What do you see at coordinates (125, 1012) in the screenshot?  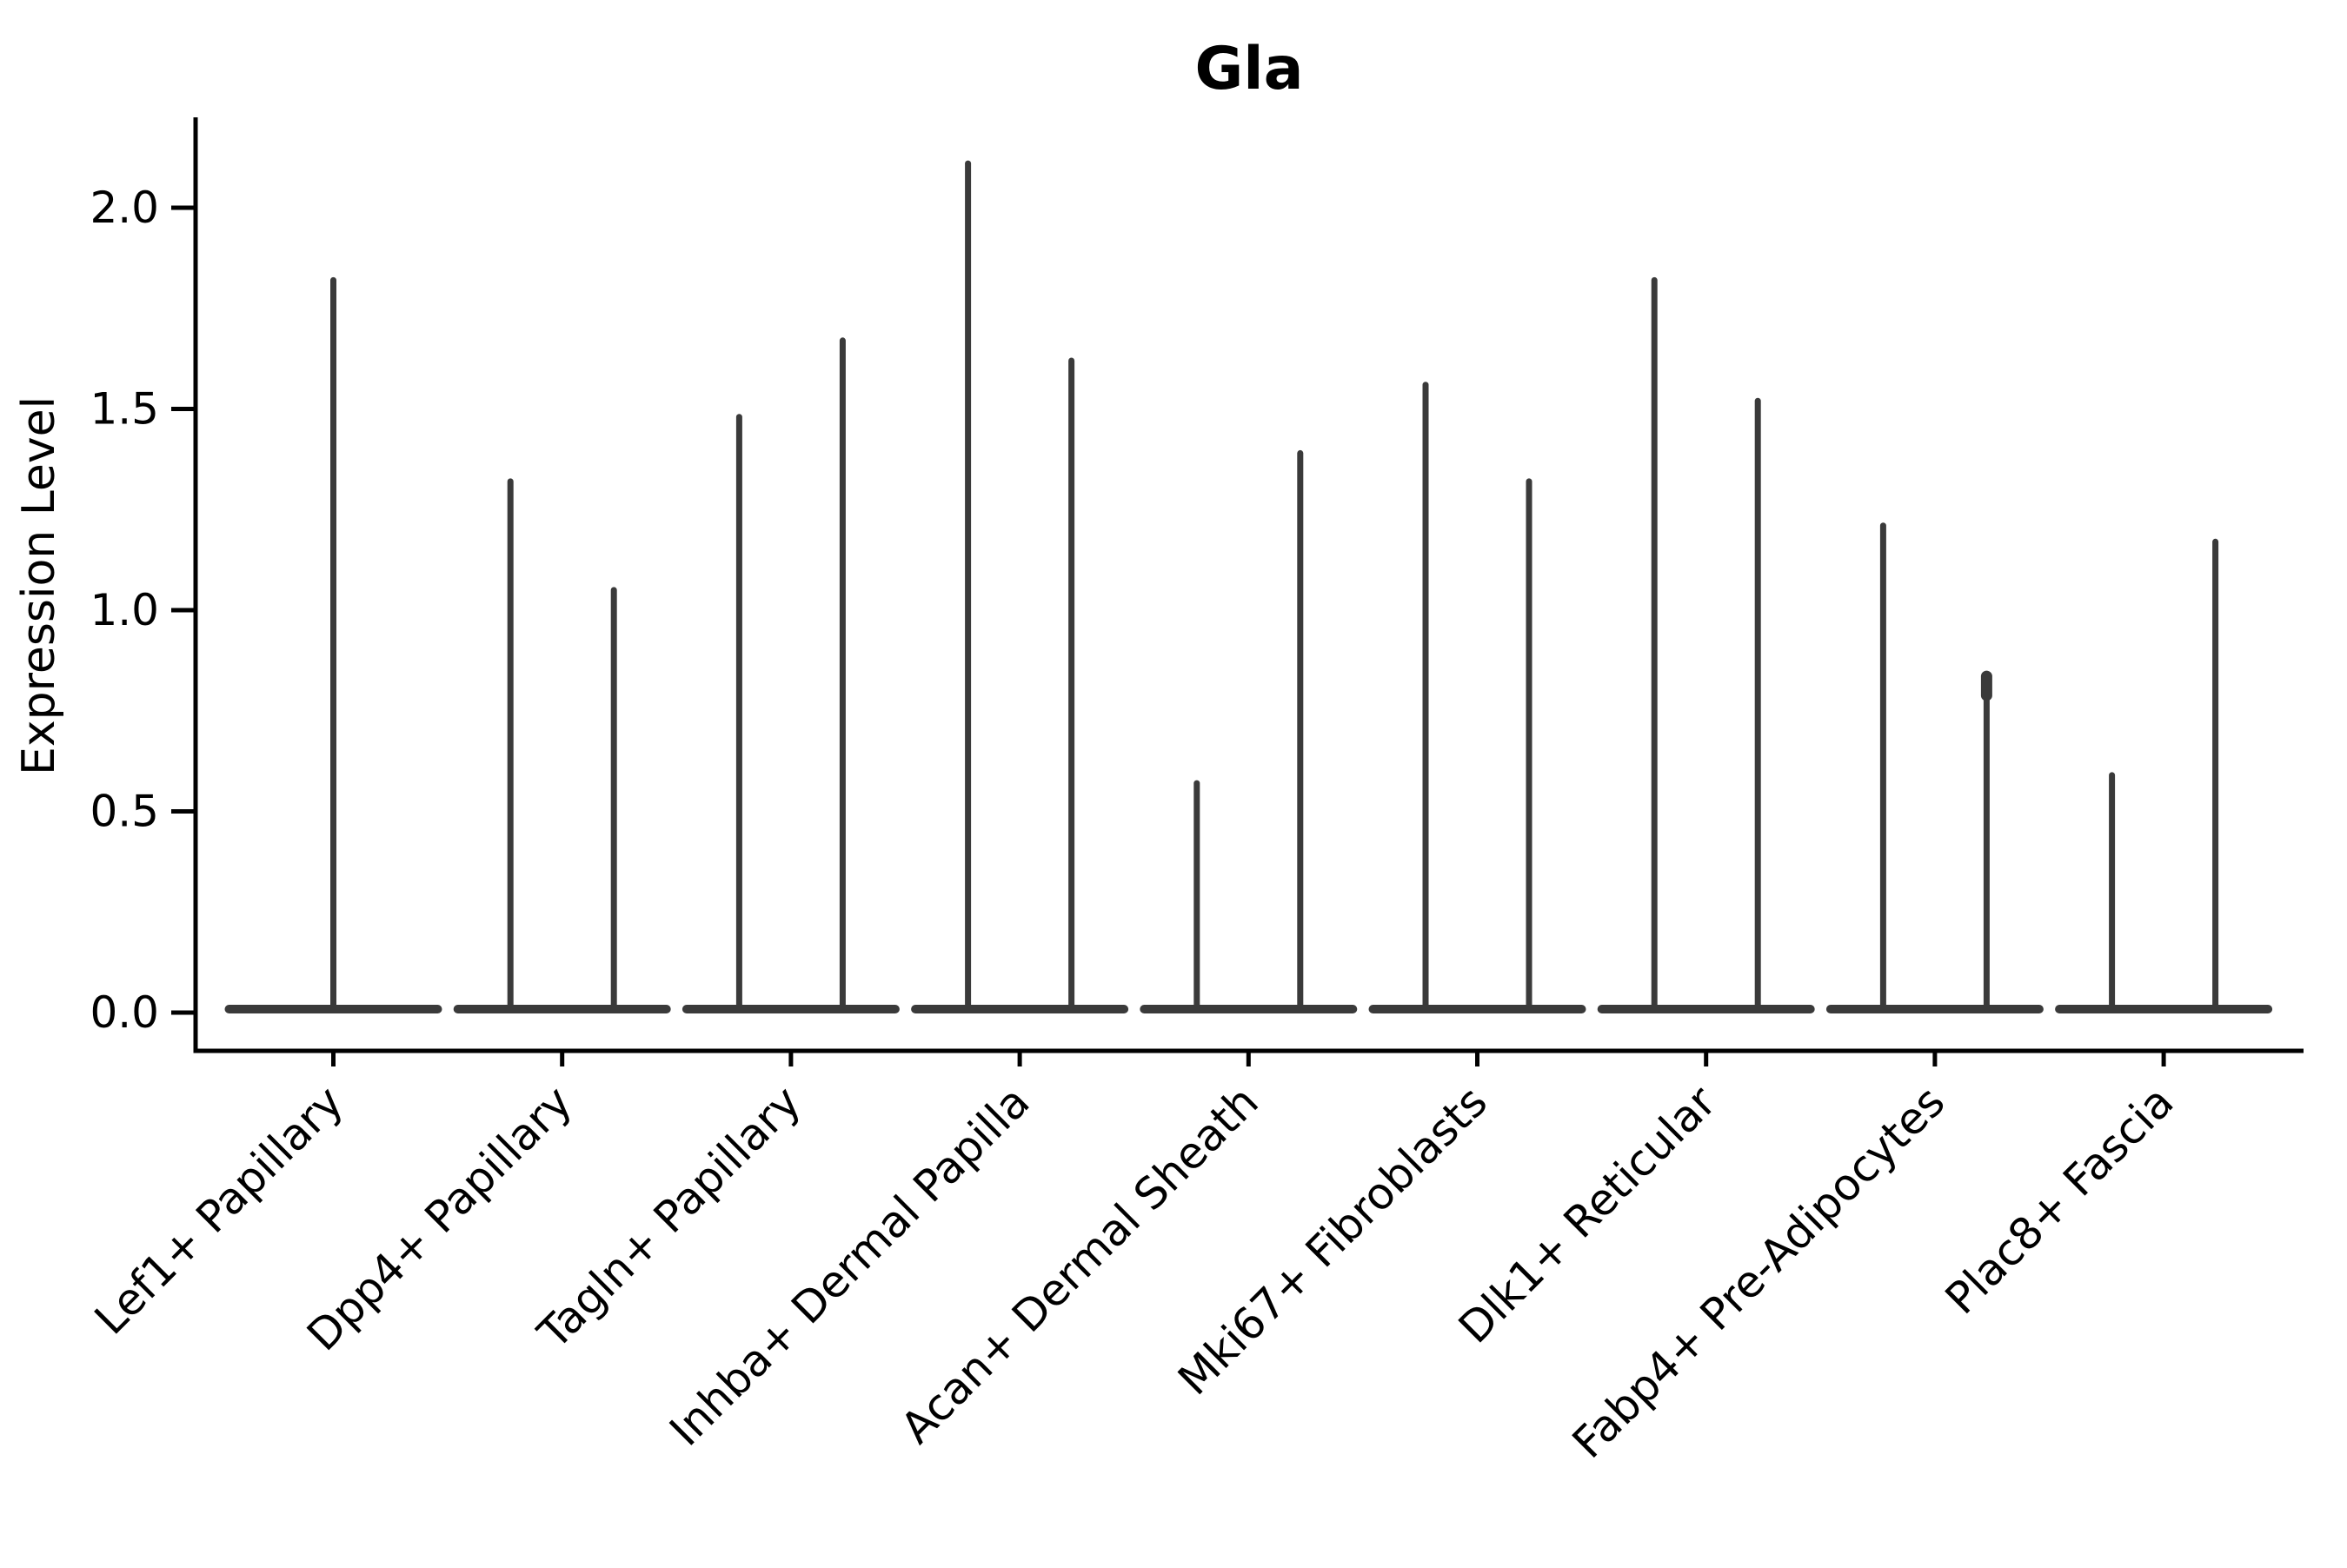 I see `y-tick-label: 0.0` at bounding box center [125, 1012].